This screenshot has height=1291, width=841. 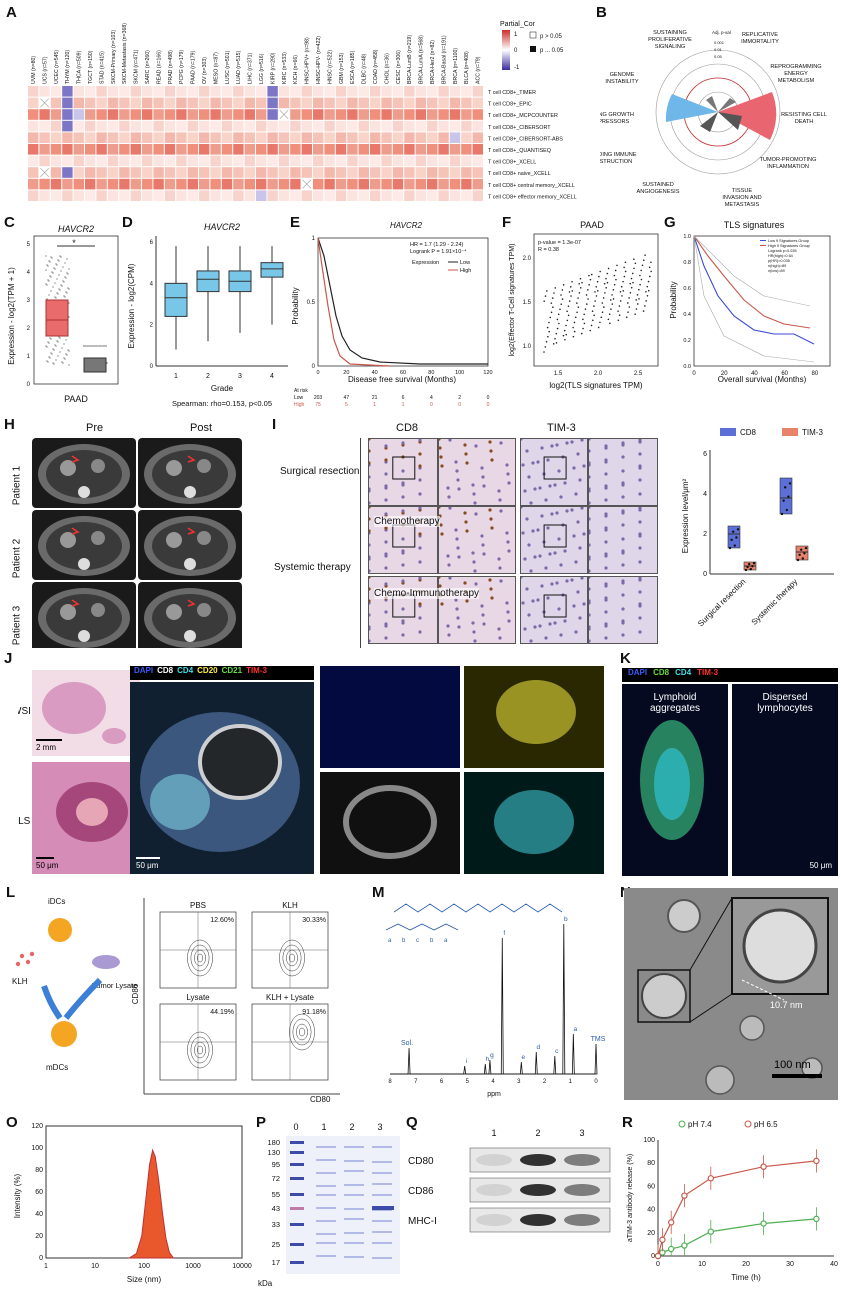 I want to click on e-risk-high: 0, so click(x=459, y=405).